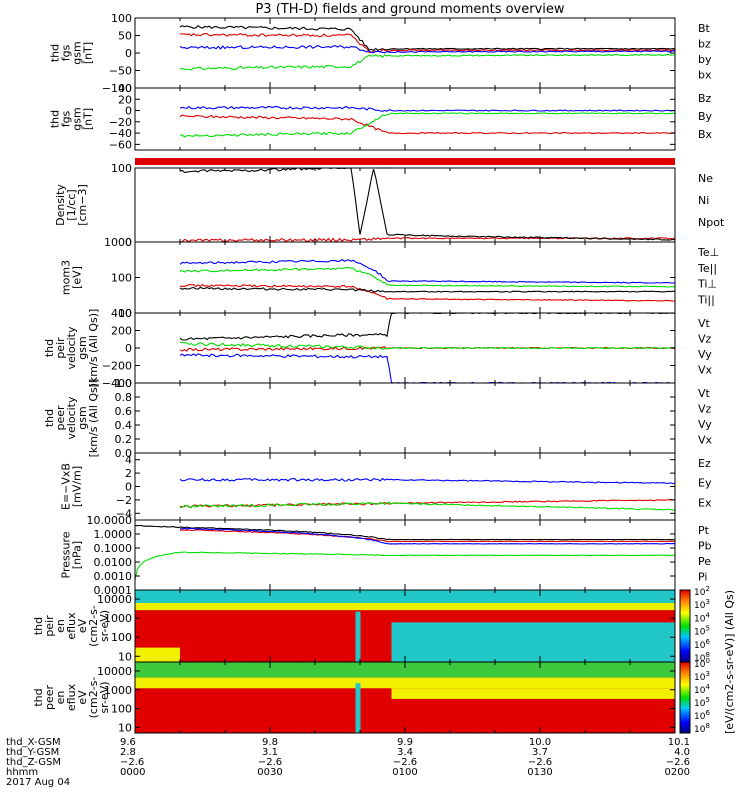 The height and width of the screenshot is (800, 750). What do you see at coordinates (427, 481) in the screenshot?
I see `series-Ex` at bounding box center [427, 481].